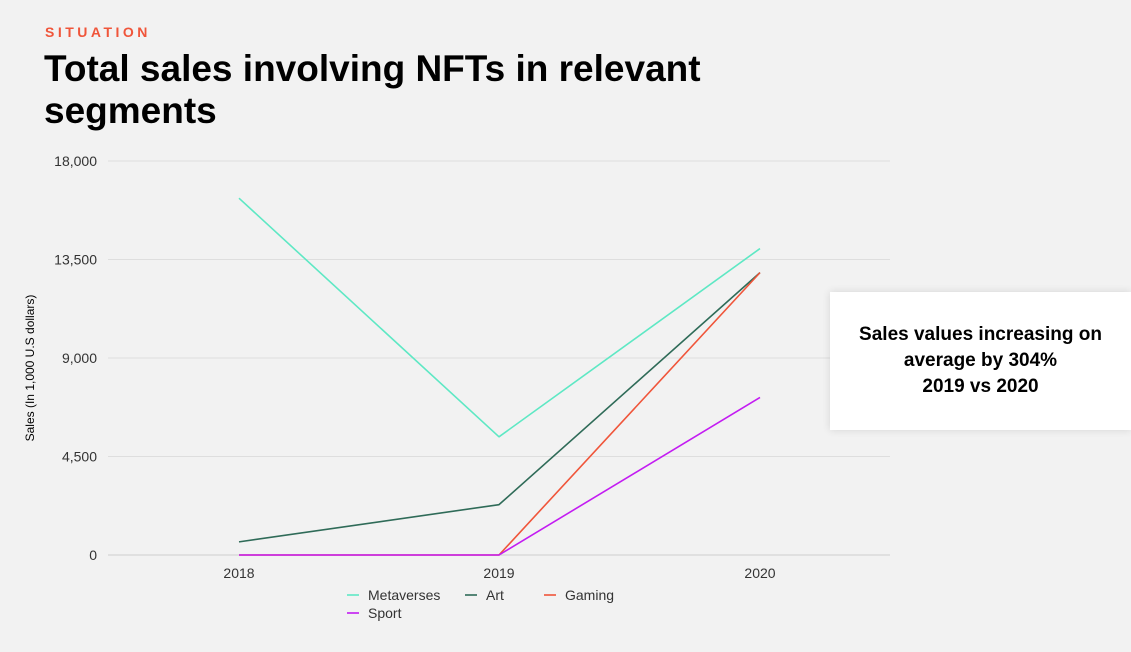 Image resolution: width=1131 pixels, height=652 pixels. What do you see at coordinates (98, 32) in the screenshot?
I see `section-eyebrow: SITUATION` at bounding box center [98, 32].